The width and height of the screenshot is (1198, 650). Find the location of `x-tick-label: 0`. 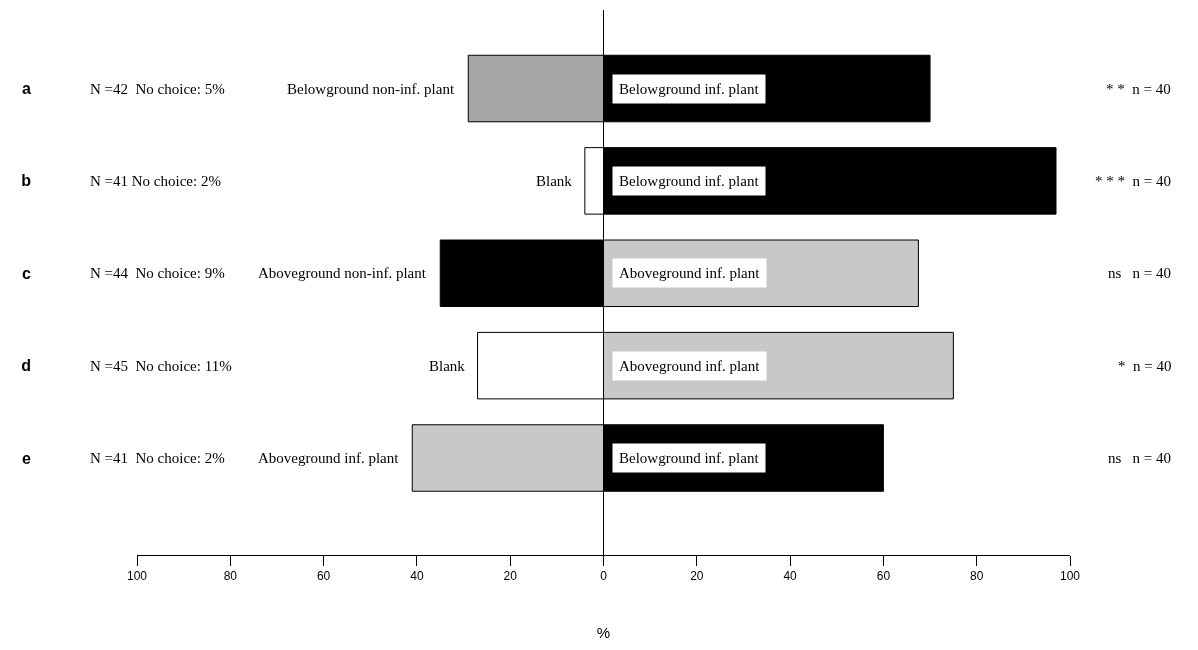

x-tick-label: 0 is located at coordinates (604, 576).